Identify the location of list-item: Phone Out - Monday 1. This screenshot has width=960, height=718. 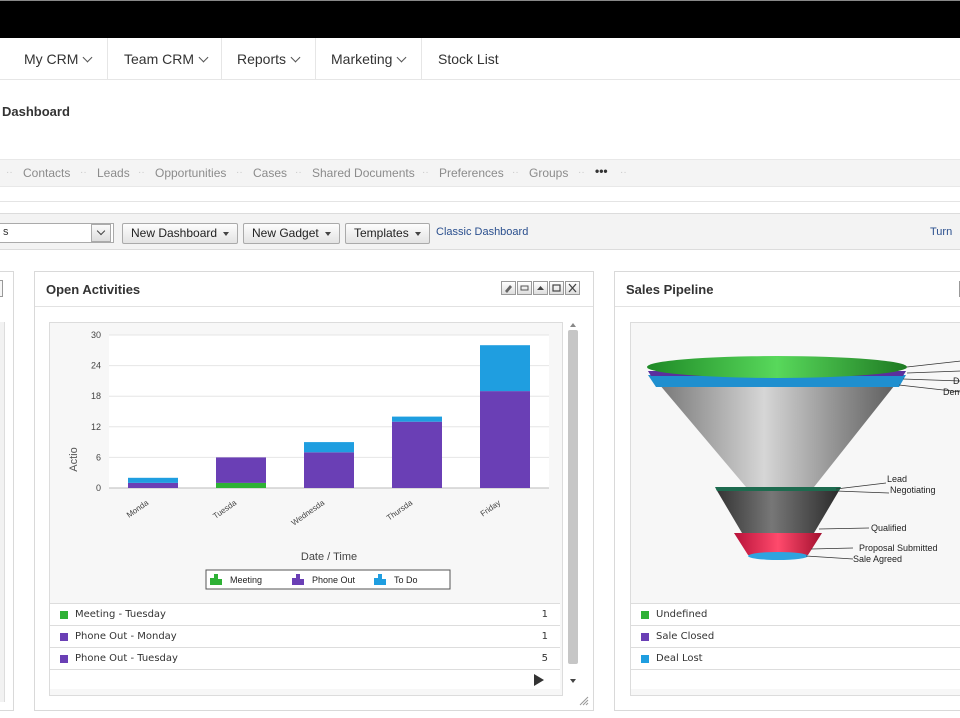
(305, 636).